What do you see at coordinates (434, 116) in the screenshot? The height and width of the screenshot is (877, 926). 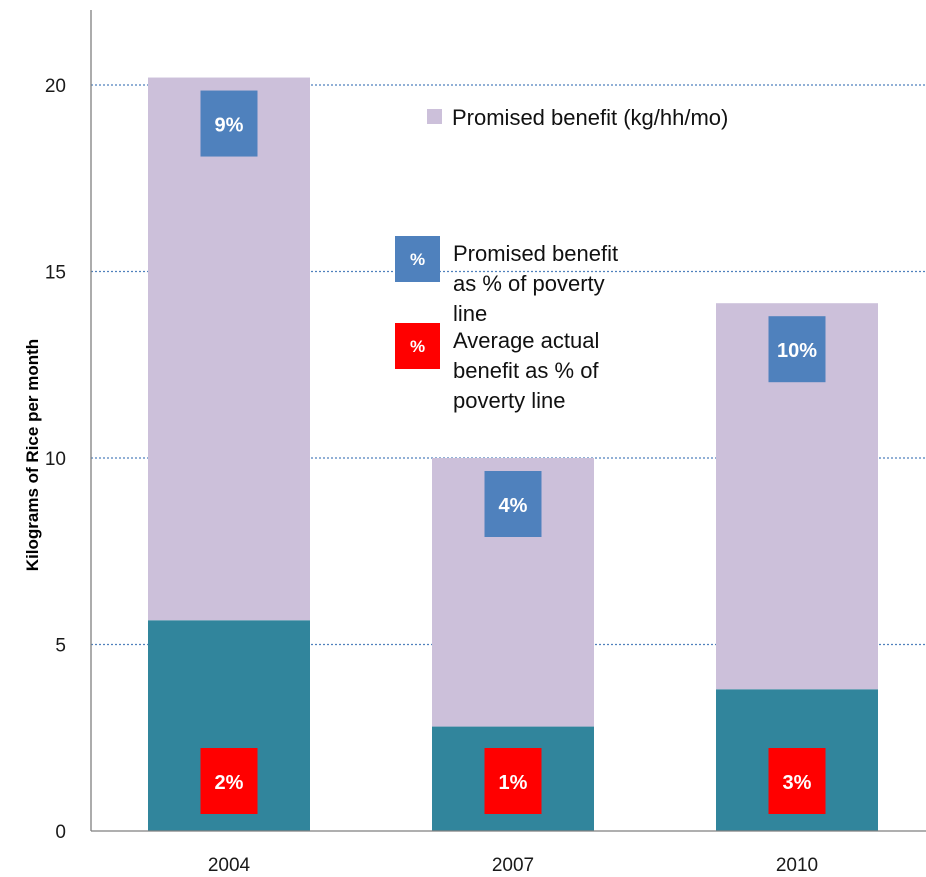 I see `legend-swatch-promised-kg` at bounding box center [434, 116].